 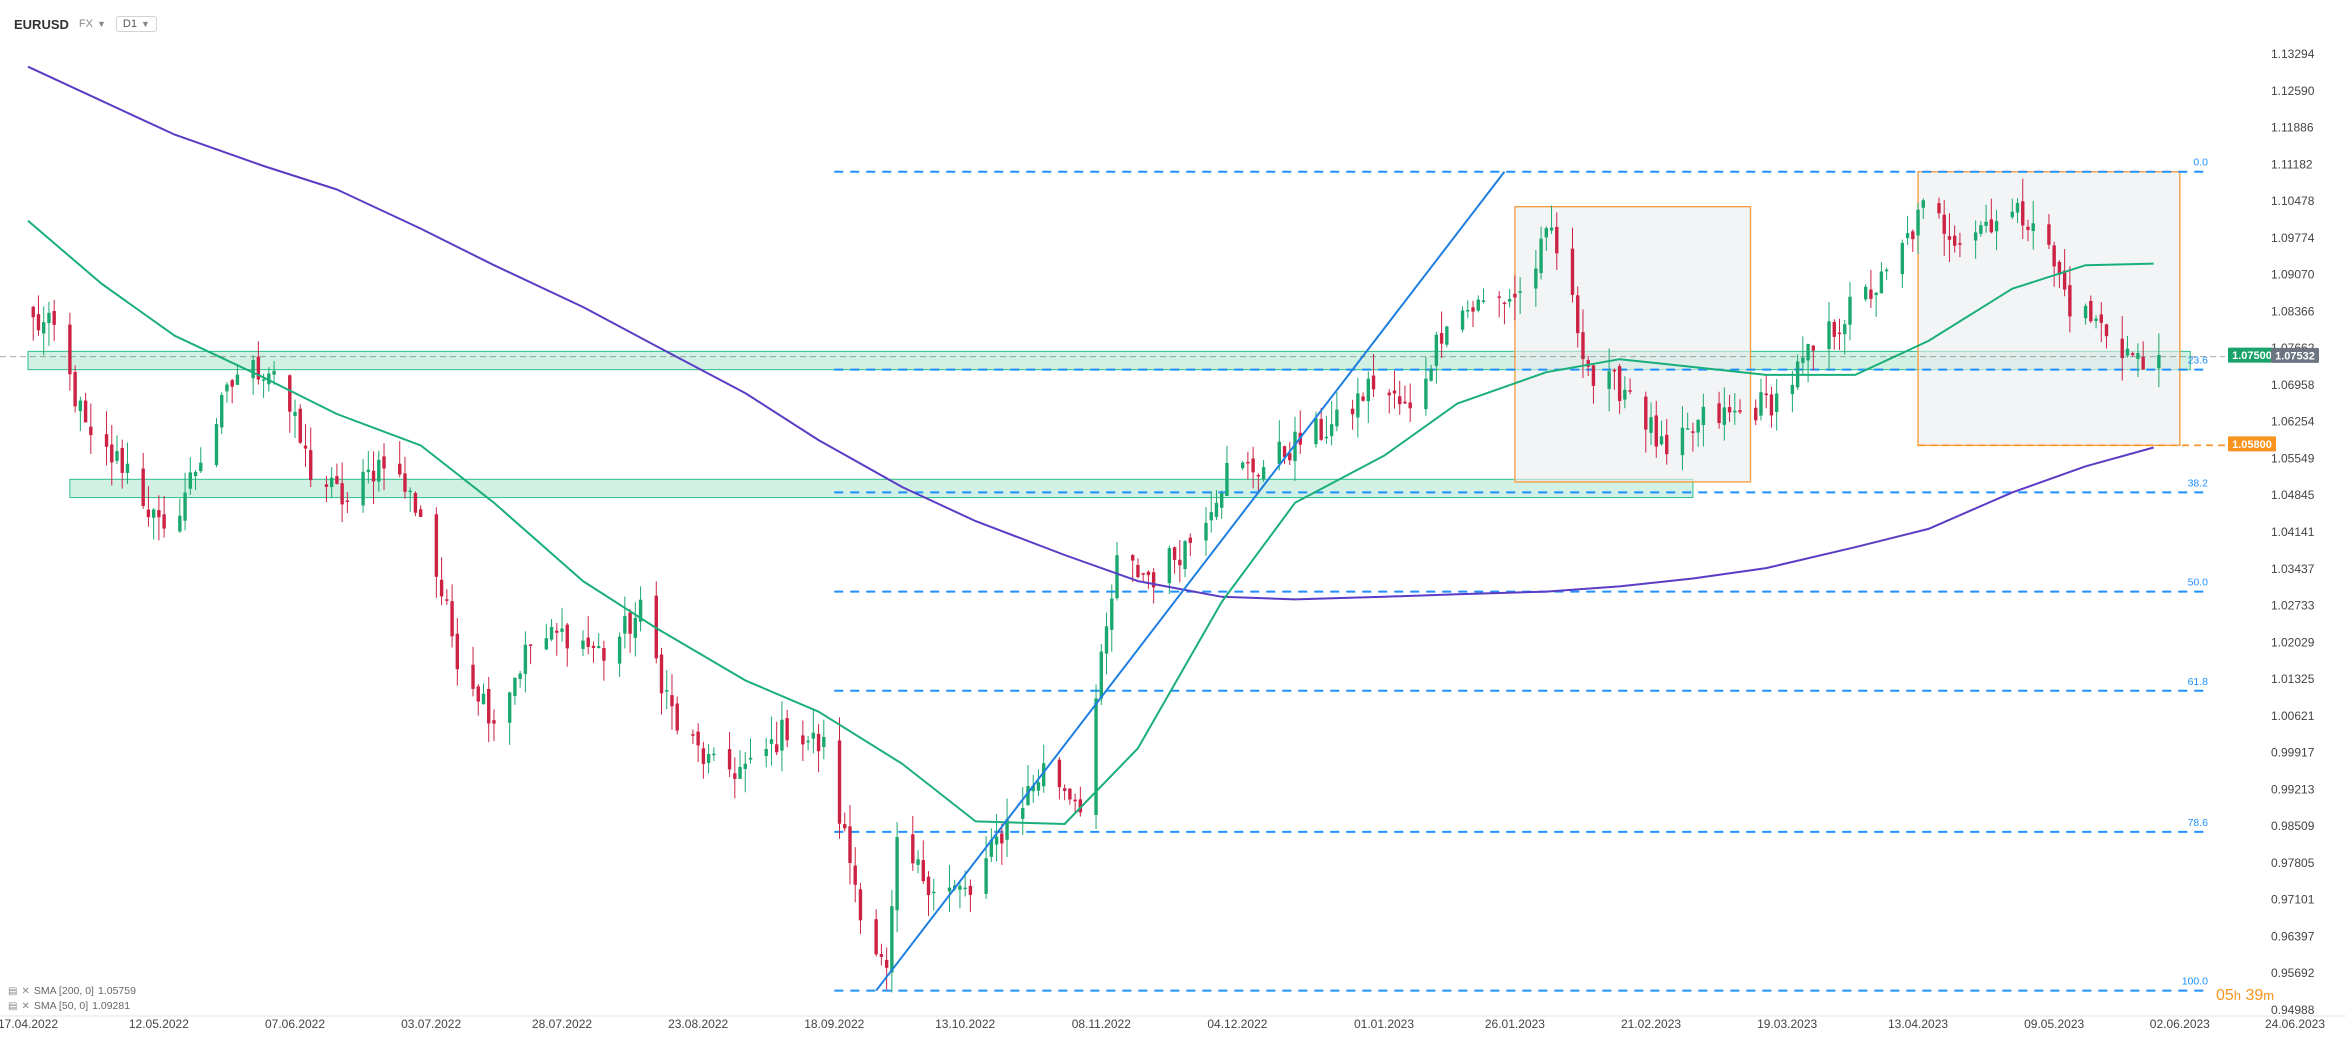 I want to click on indicator-label: SMA [50, 0], so click(x=61, y=1006).